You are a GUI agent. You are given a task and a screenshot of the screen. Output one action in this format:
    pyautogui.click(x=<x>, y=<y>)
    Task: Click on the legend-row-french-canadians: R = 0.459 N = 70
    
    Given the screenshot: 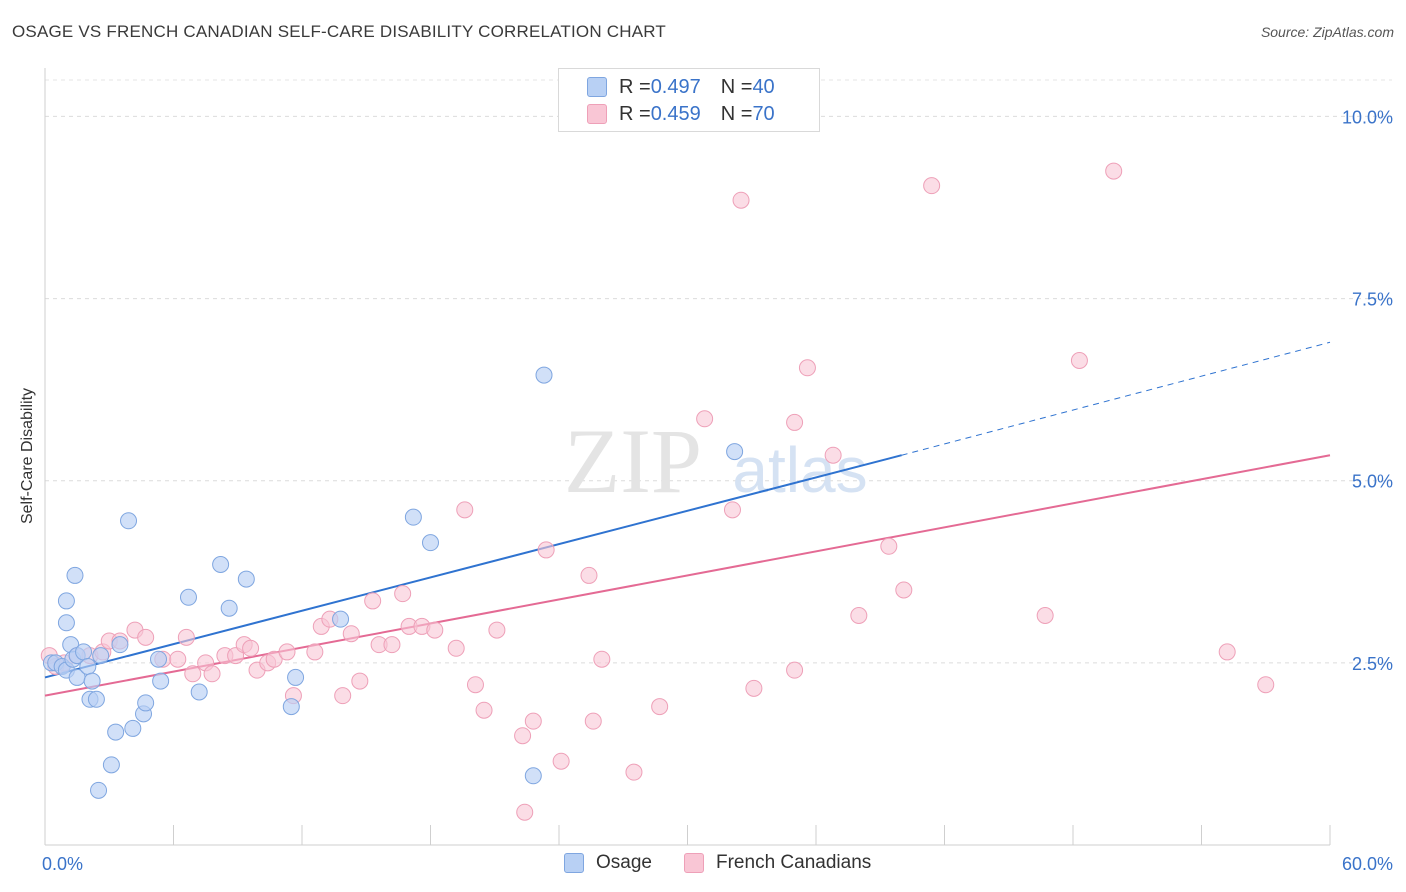 What is the action you would take?
    pyautogui.click(x=681, y=114)
    